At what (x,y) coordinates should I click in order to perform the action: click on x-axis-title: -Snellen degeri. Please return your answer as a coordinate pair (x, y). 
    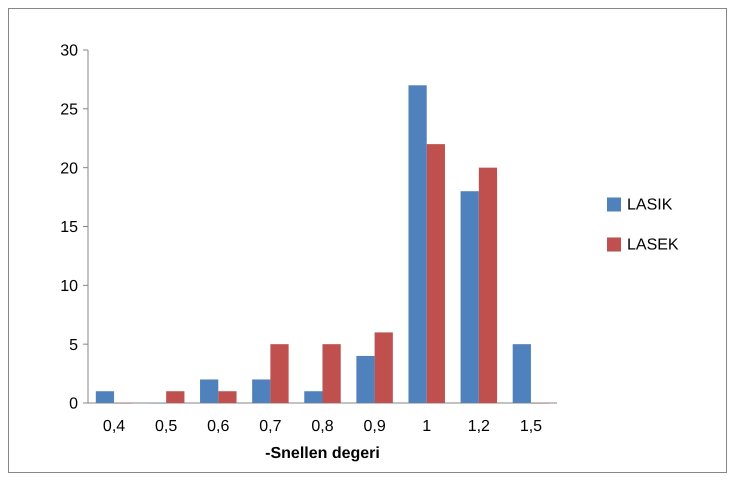
    Looking at the image, I should click on (322, 453).